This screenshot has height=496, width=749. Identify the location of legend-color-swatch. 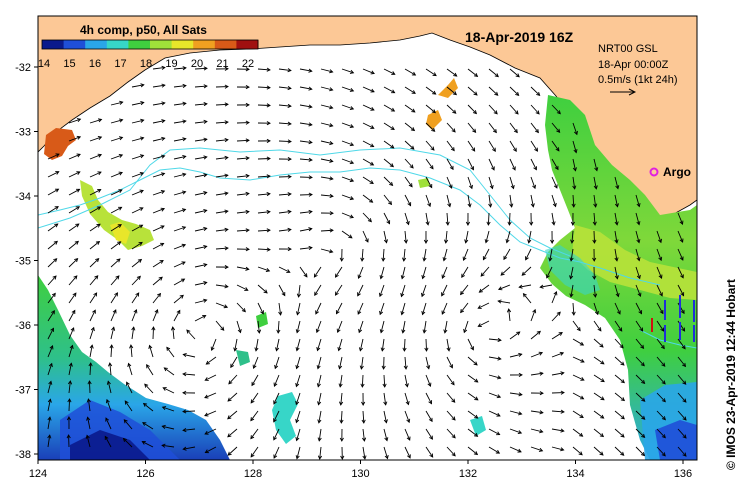
(204, 44).